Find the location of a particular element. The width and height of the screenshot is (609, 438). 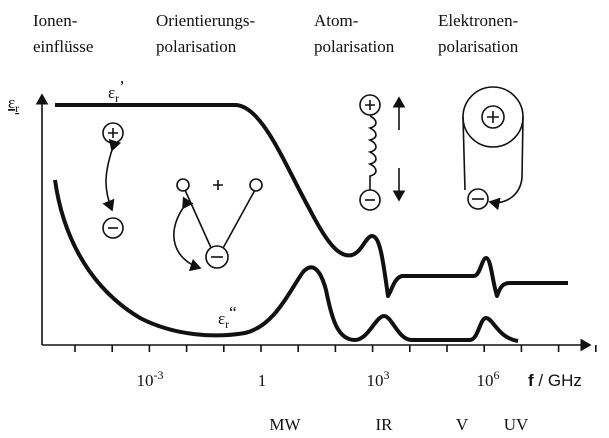

curve-label: εr“ is located at coordinates (227, 317).